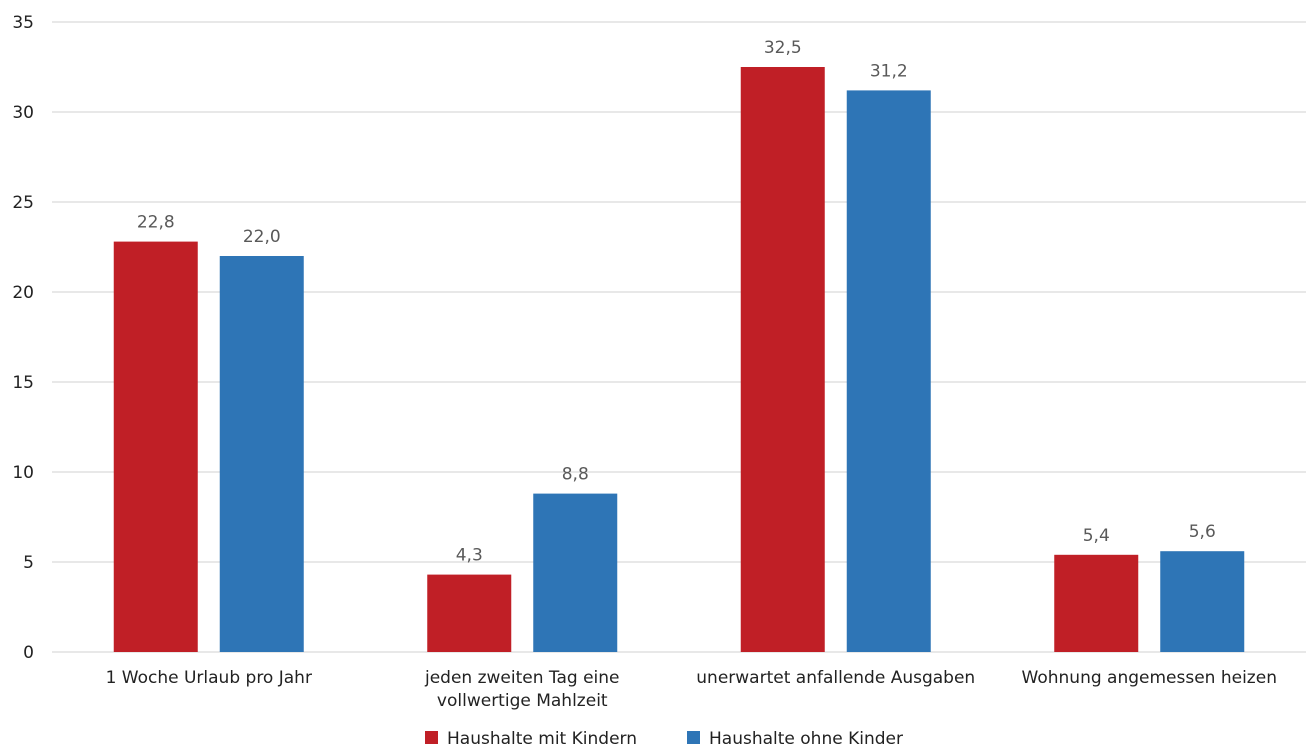  What do you see at coordinates (209, 678) in the screenshot?
I see `x-category-label: 1 Woche Urlaub pro Jahr` at bounding box center [209, 678].